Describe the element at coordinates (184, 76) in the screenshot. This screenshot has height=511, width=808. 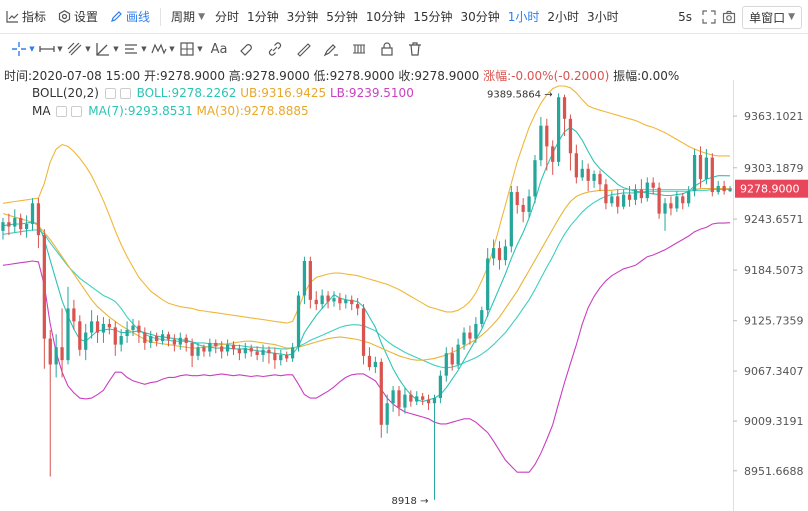
I see `info-open: 开:9278.9000` at that location.